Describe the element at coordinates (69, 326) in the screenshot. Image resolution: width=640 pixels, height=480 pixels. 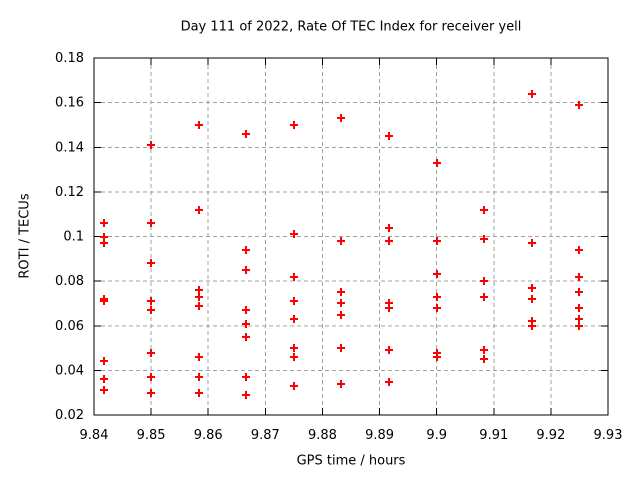
I see `y-tick-label: 0.06` at that location.